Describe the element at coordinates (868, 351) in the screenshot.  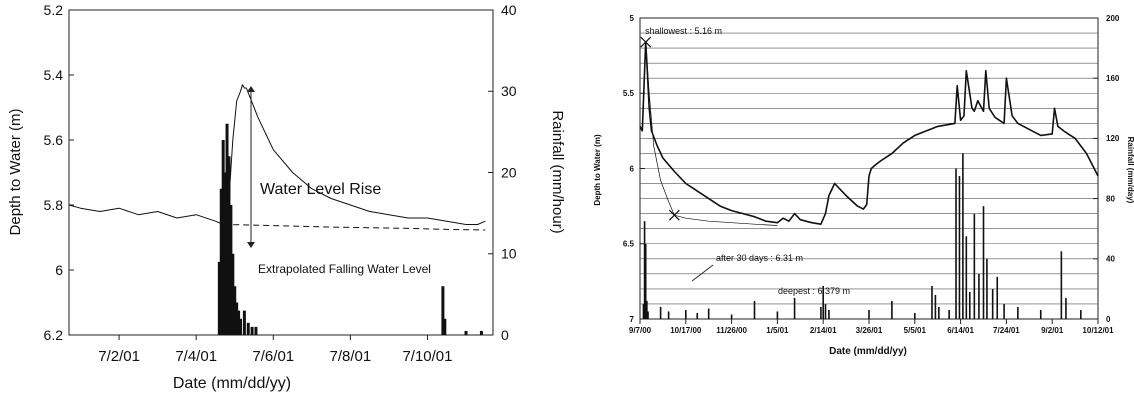
I see `x-axis-label-right: Date (mm/dd/yy)` at that location.